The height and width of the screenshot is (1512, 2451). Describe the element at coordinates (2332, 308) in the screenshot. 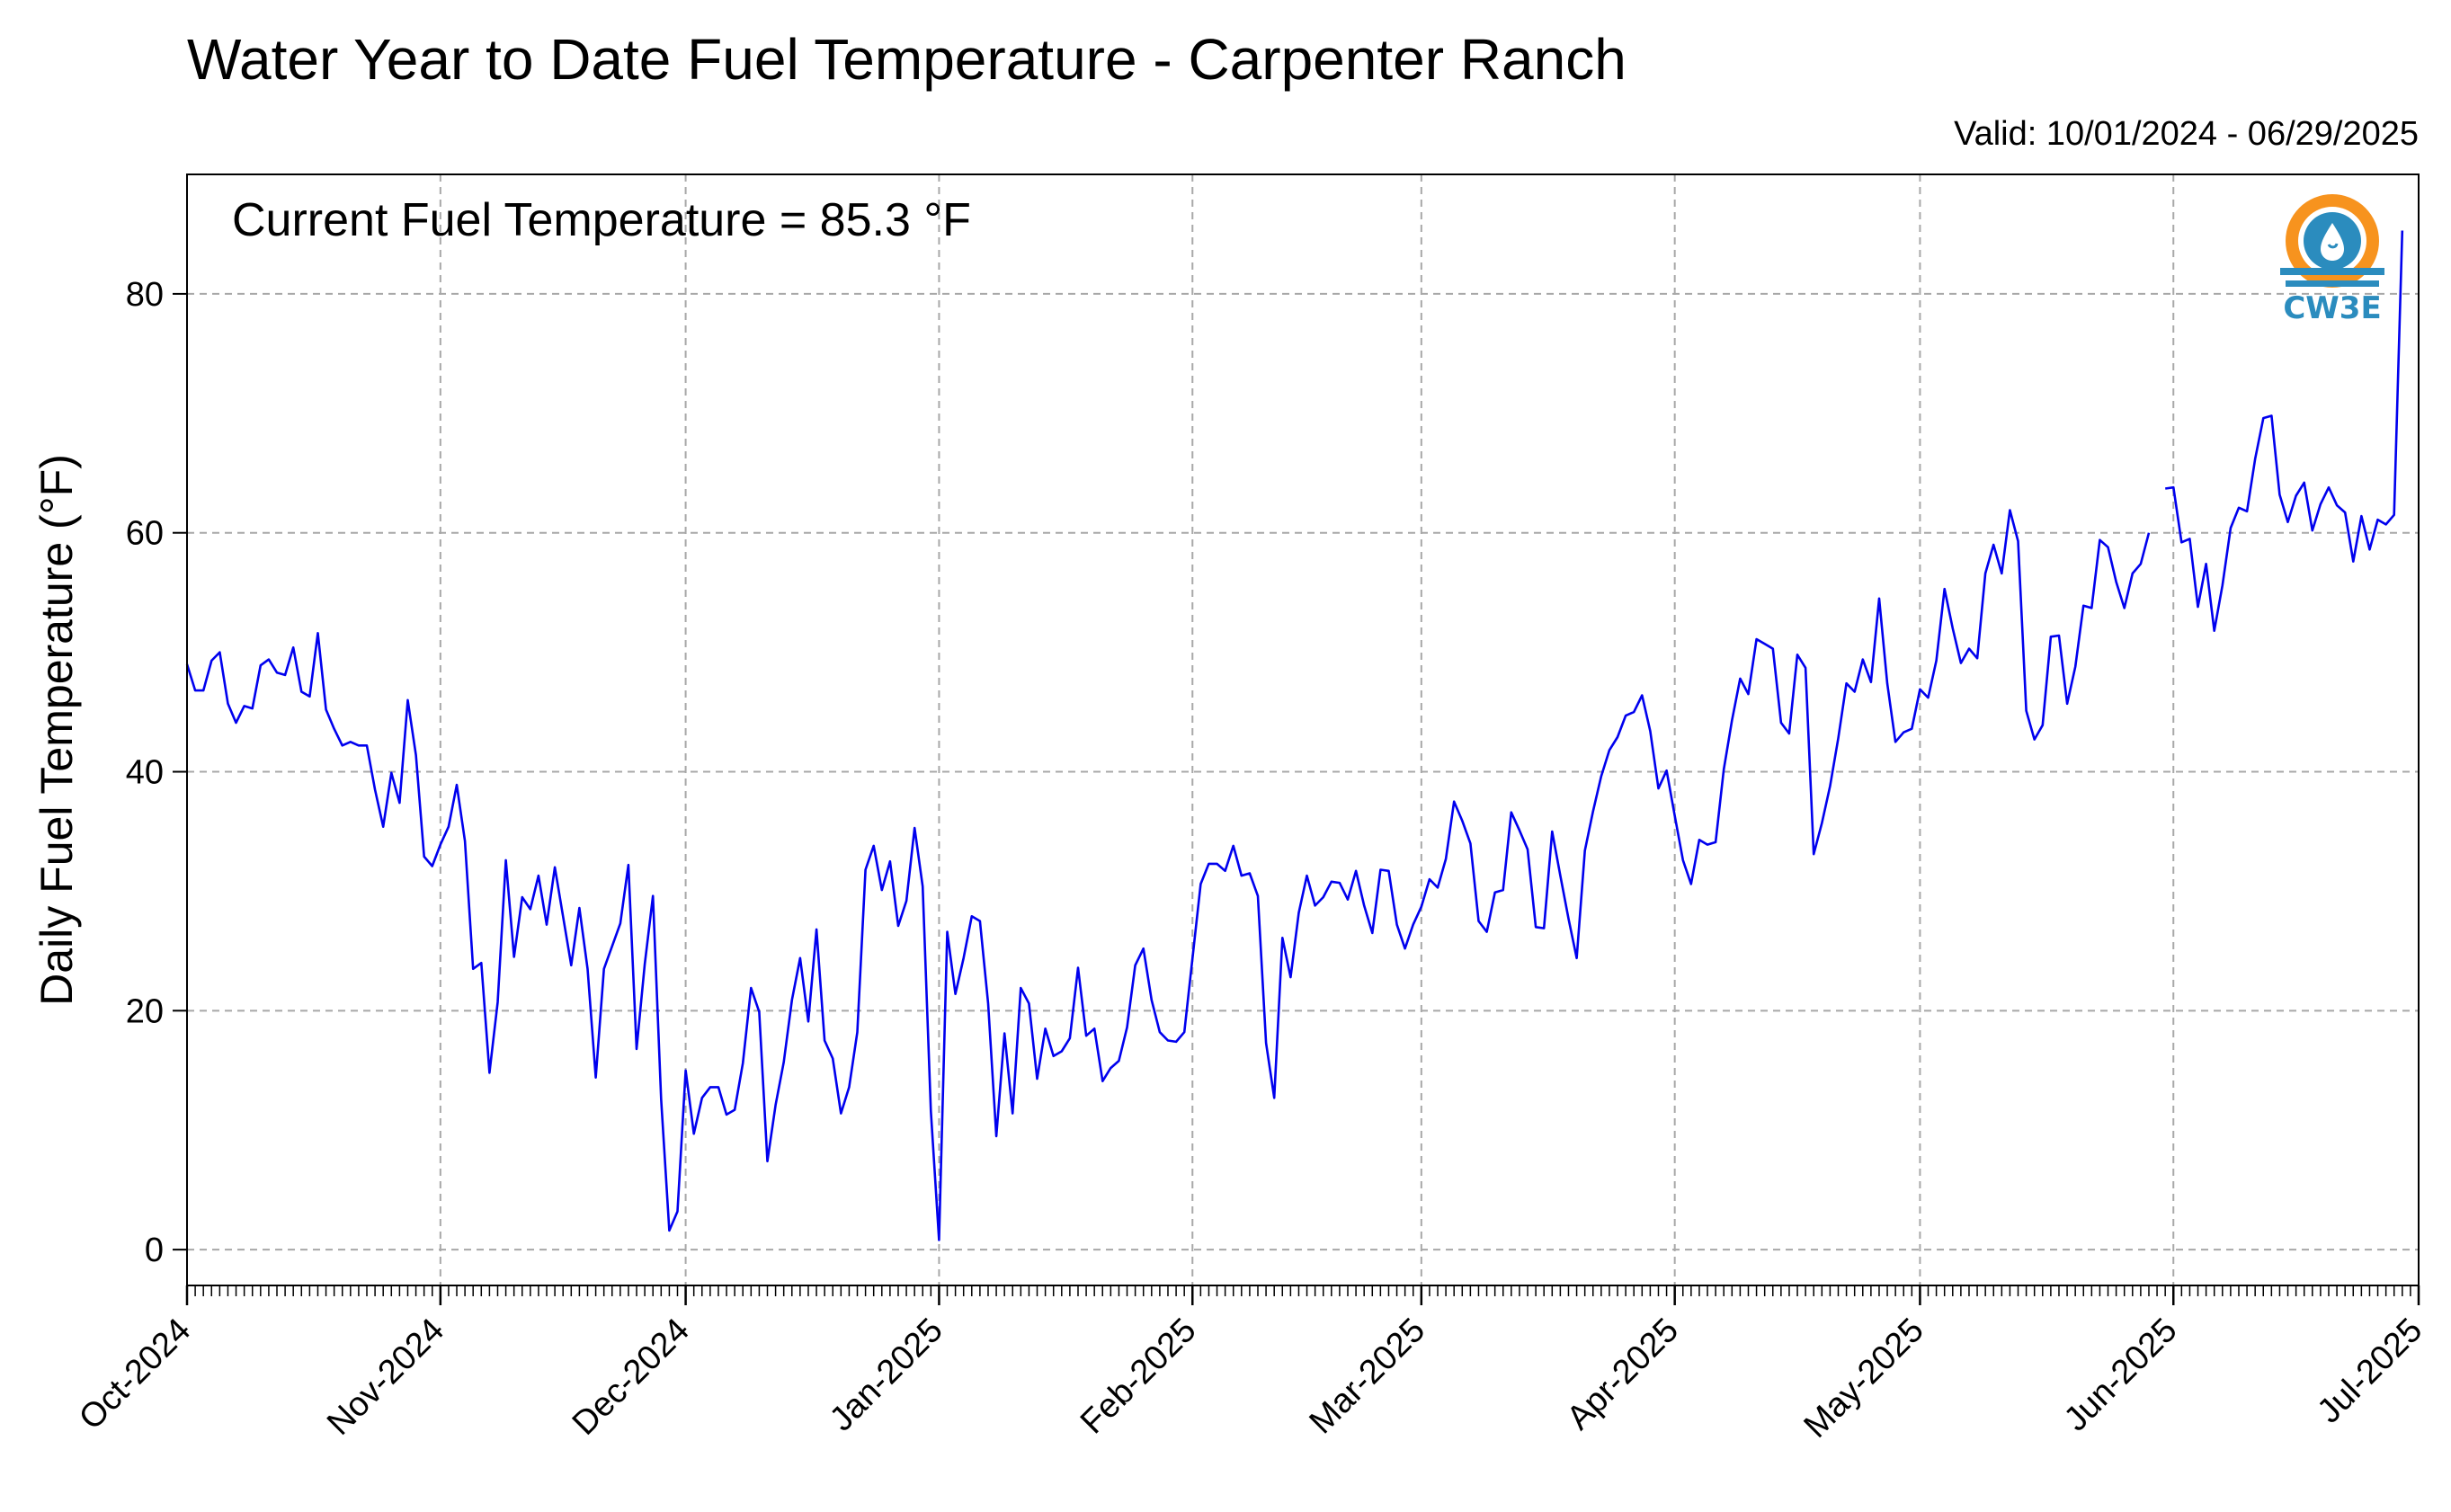

I see `logo-text: CW3E` at that location.